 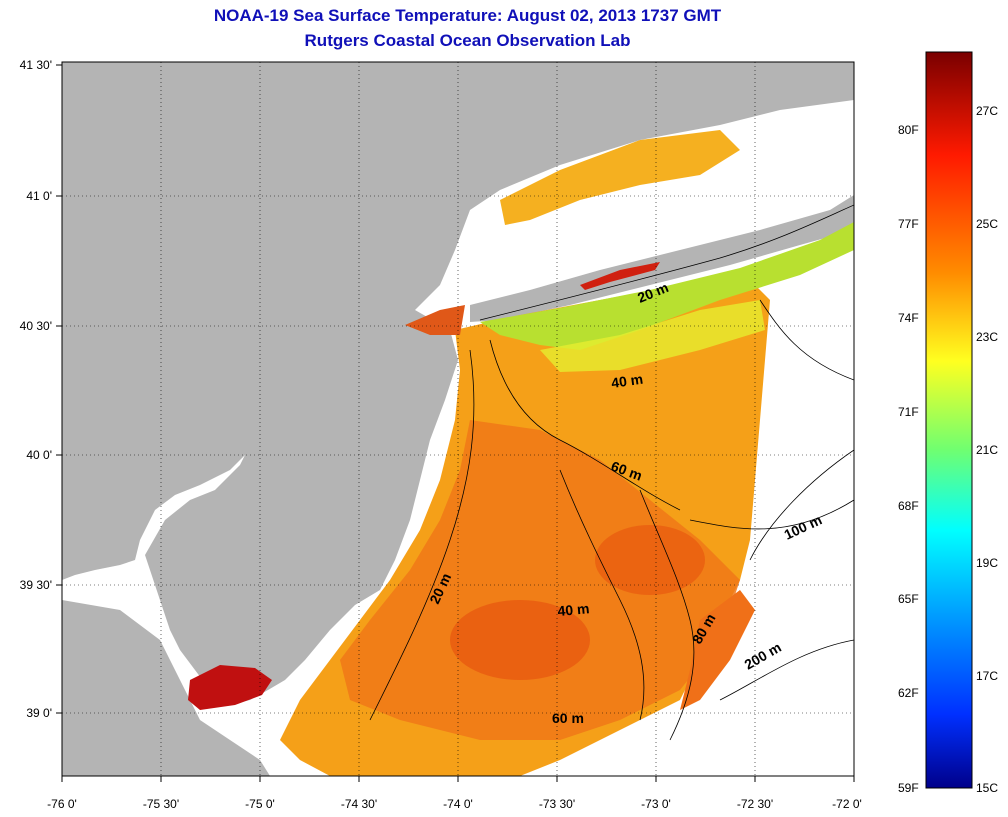 I want to click on sst-cool-band, so click(x=667, y=286).